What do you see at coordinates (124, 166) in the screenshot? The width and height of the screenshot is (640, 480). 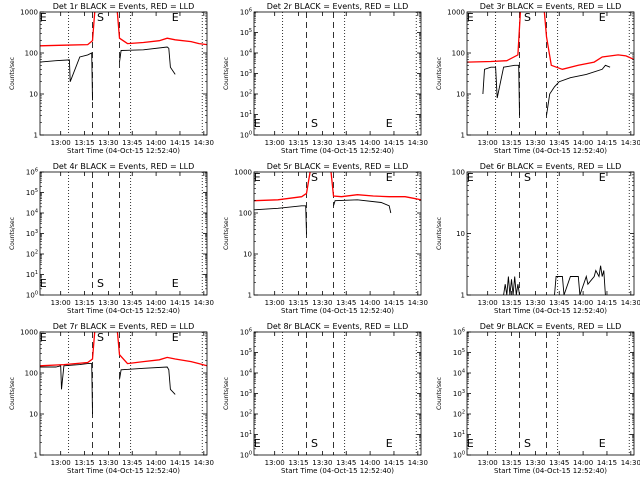 I see `panel-title: Det 4r BLACK = Events, RED = LLD` at bounding box center [124, 166].